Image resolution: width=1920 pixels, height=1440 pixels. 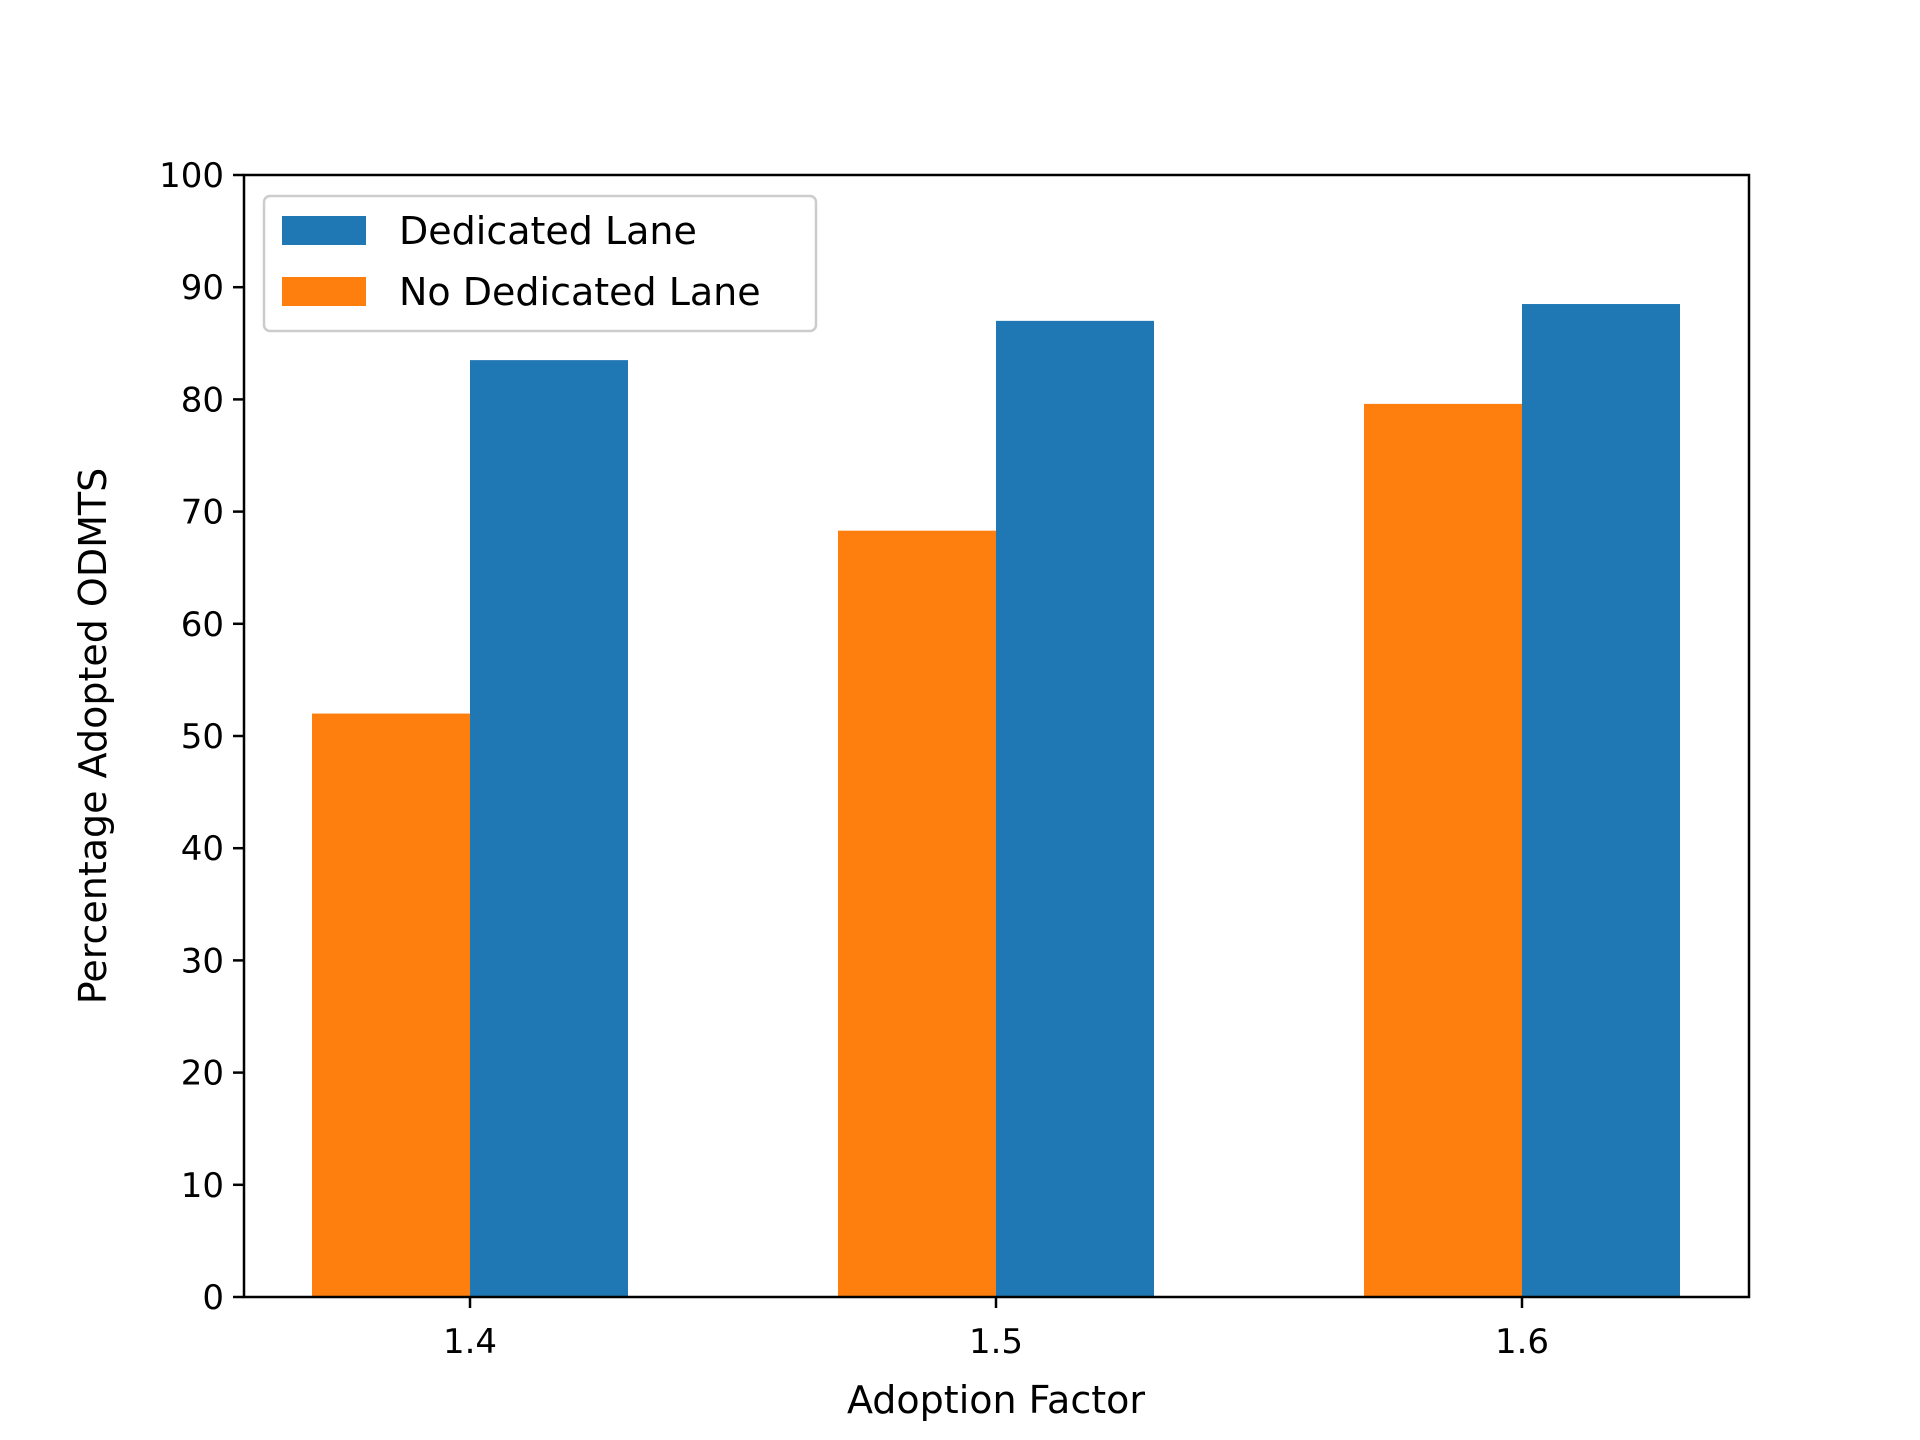 I want to click on y-tick-label: 80, so click(x=202, y=400).